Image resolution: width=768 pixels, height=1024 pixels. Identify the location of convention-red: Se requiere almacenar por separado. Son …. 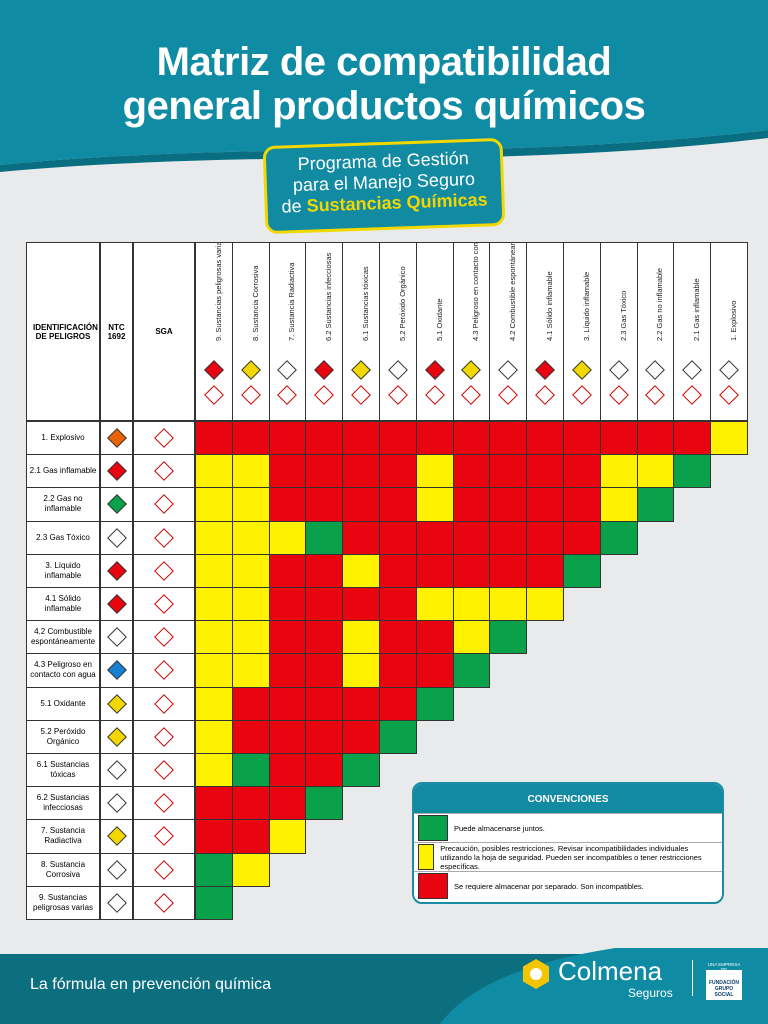
(568, 885).